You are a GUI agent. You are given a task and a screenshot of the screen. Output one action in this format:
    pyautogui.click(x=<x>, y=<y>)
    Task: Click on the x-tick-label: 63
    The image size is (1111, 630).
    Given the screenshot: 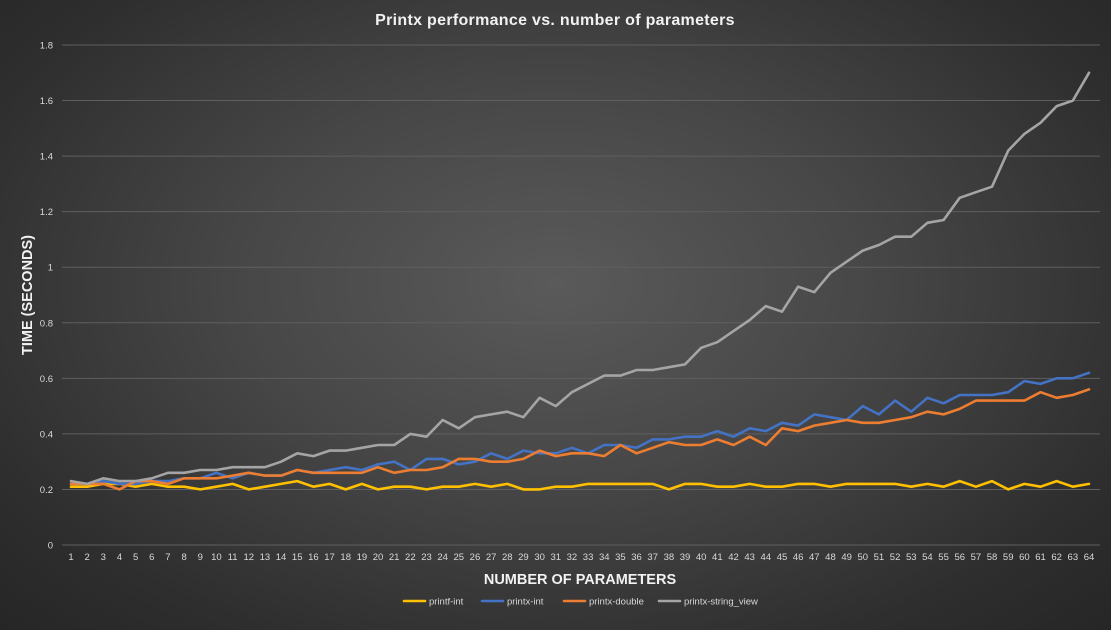 What is the action you would take?
    pyautogui.click(x=1073, y=557)
    